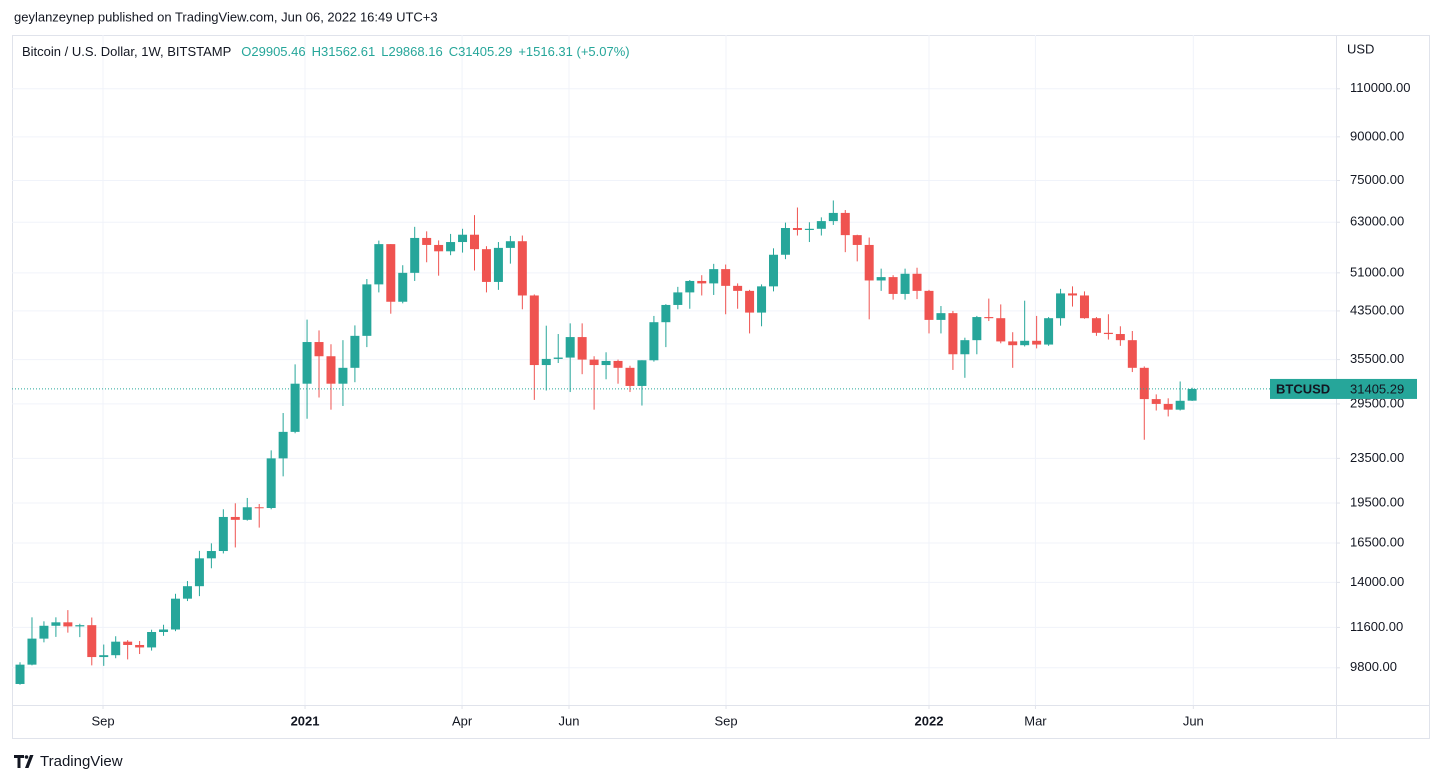 The height and width of the screenshot is (783, 1444). Describe the element at coordinates (1377, 358) in the screenshot. I see `y-tick-label: 35500.00` at that location.